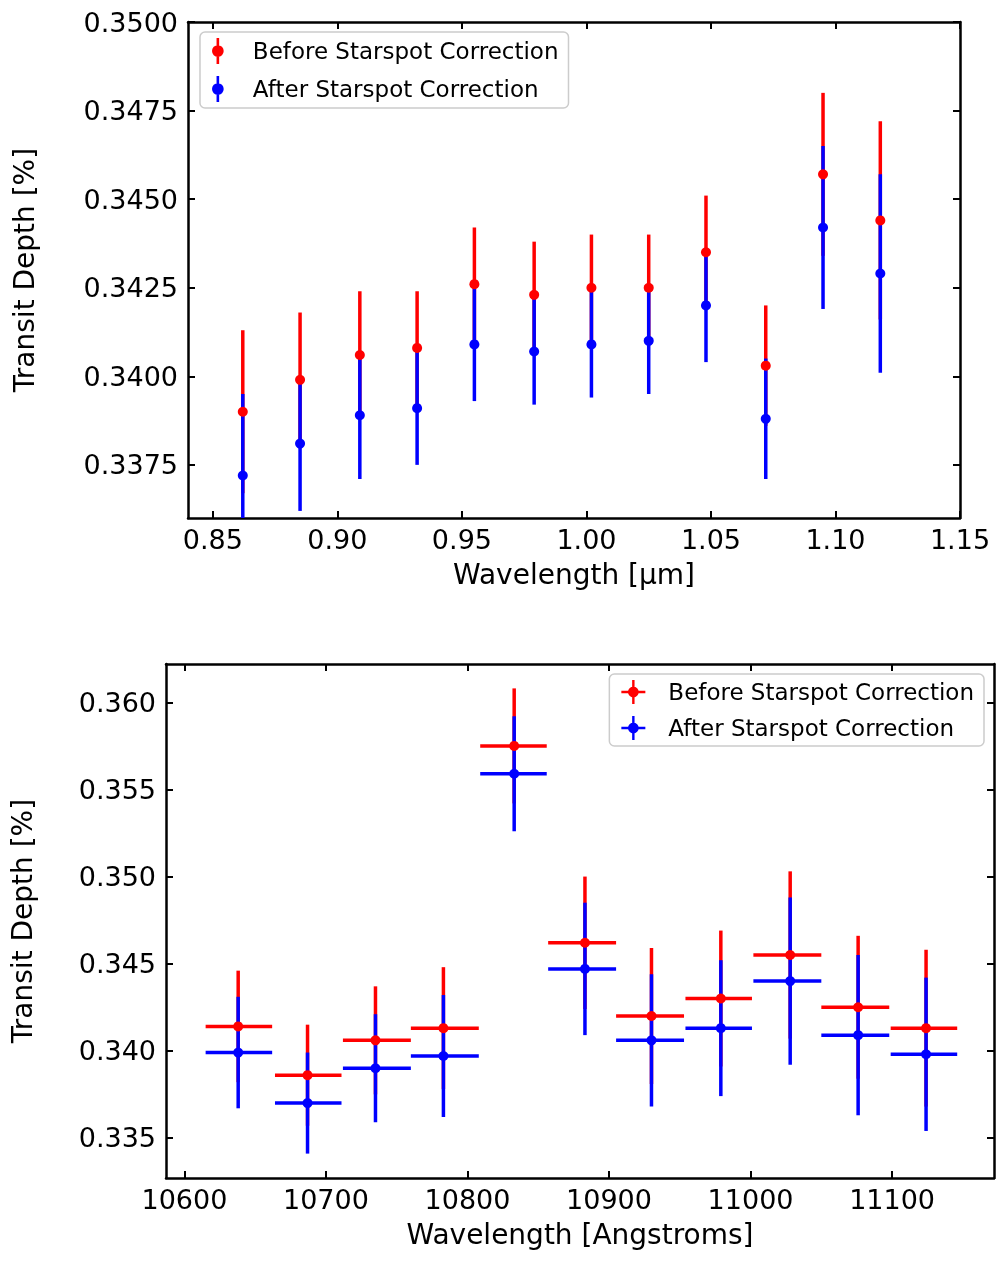  What do you see at coordinates (750, 1199) in the screenshot?
I see `x-tick-label: 11000` at bounding box center [750, 1199].